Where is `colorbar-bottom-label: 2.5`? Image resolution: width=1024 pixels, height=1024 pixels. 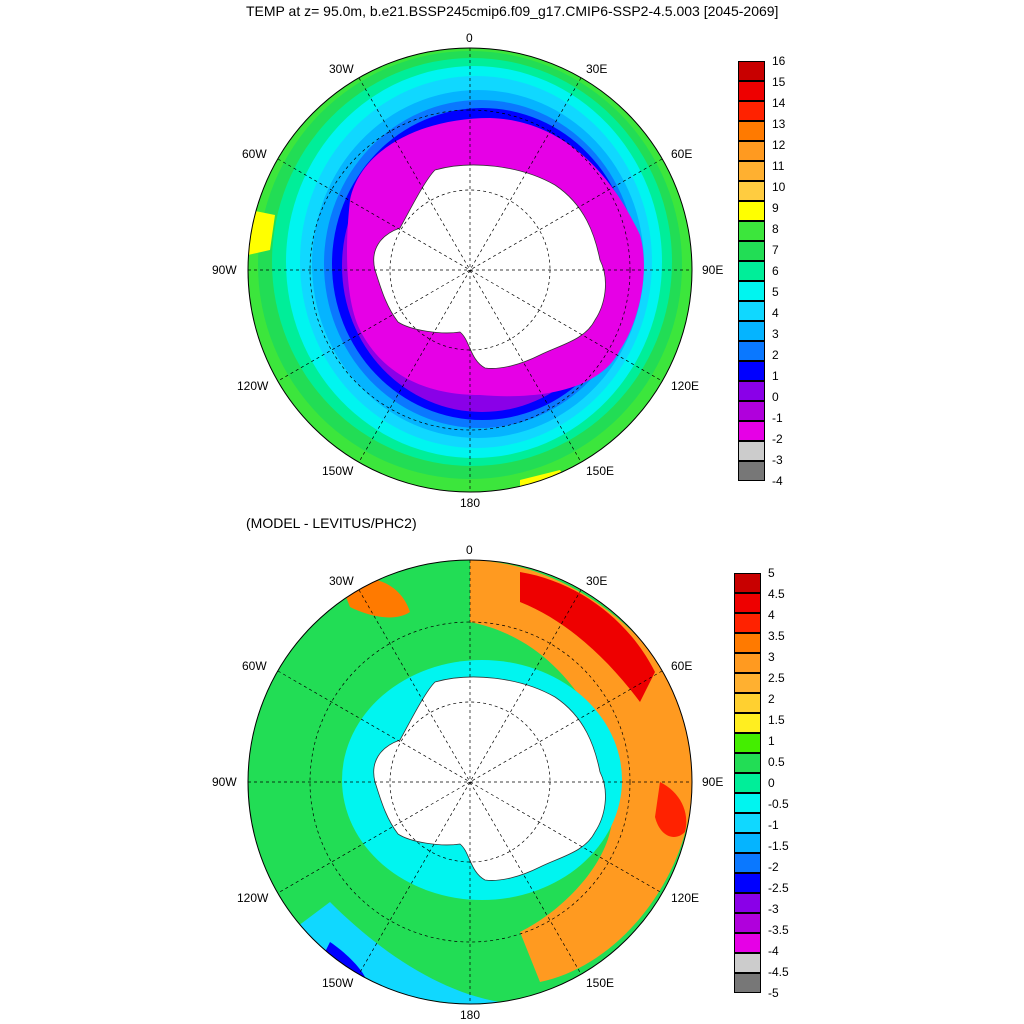 colorbar-bottom-label: 2.5 is located at coordinates (776, 678).